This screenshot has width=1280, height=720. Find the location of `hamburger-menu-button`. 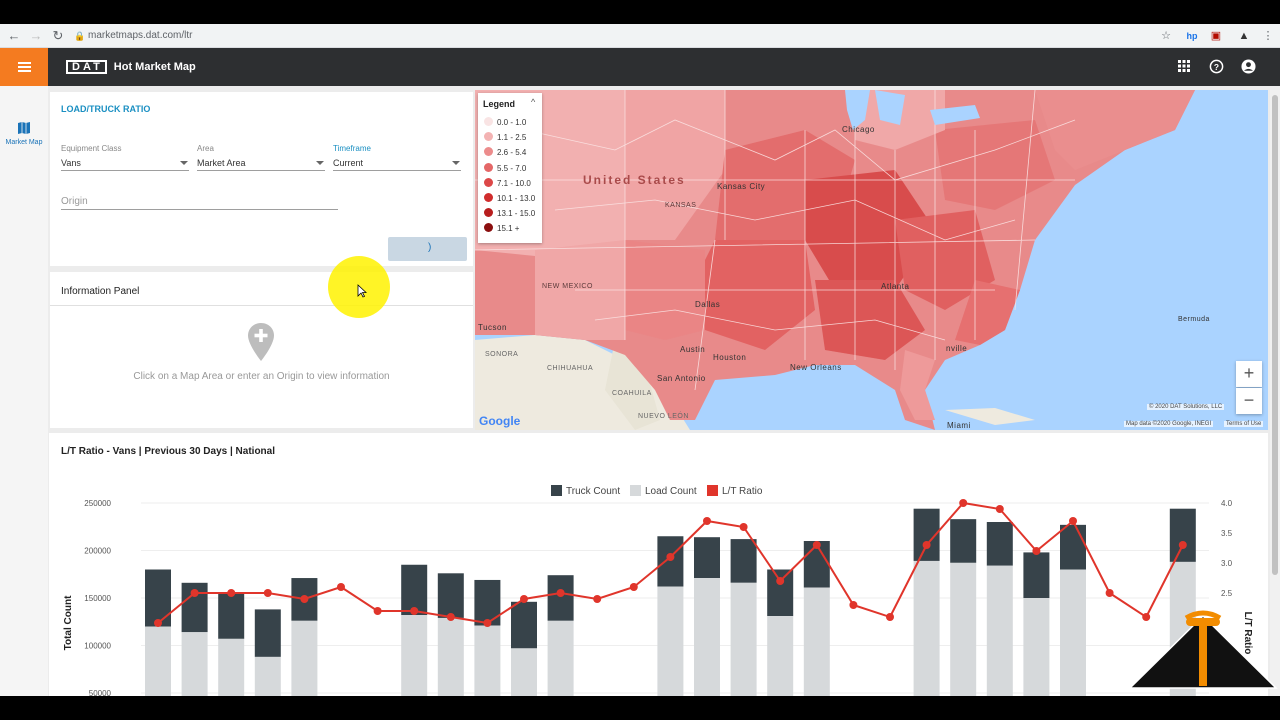

hamburger-menu-button is located at coordinates (24, 67).